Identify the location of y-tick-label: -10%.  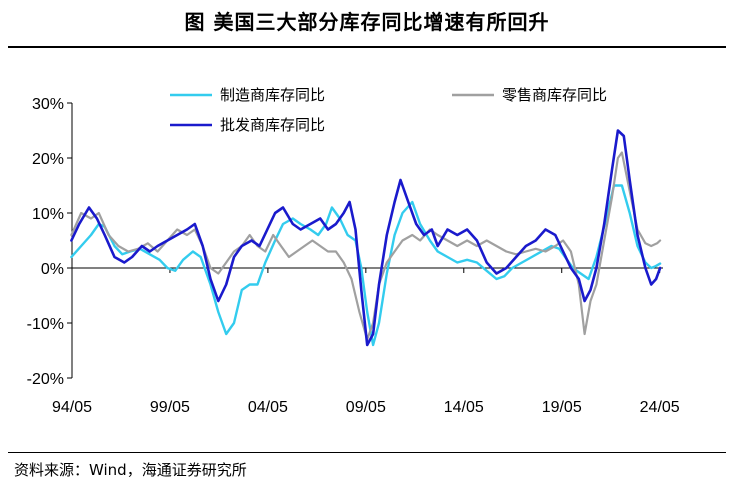
(45, 324).